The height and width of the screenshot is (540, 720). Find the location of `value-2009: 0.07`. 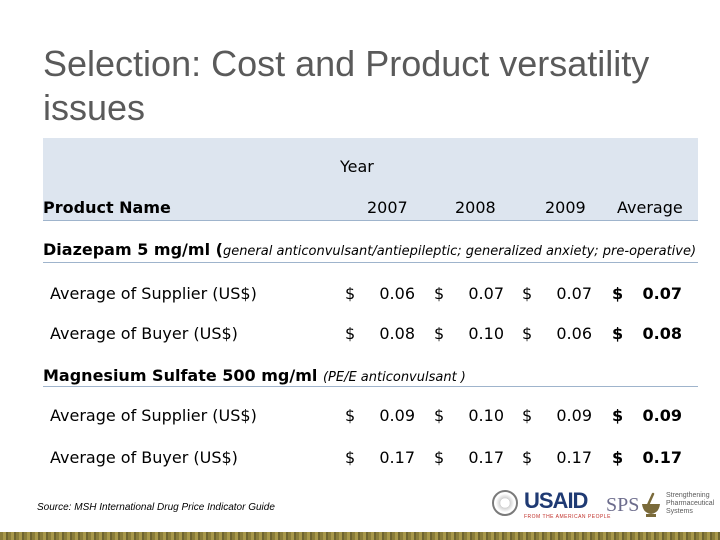

value-2009: 0.07 is located at coordinates (574, 293).